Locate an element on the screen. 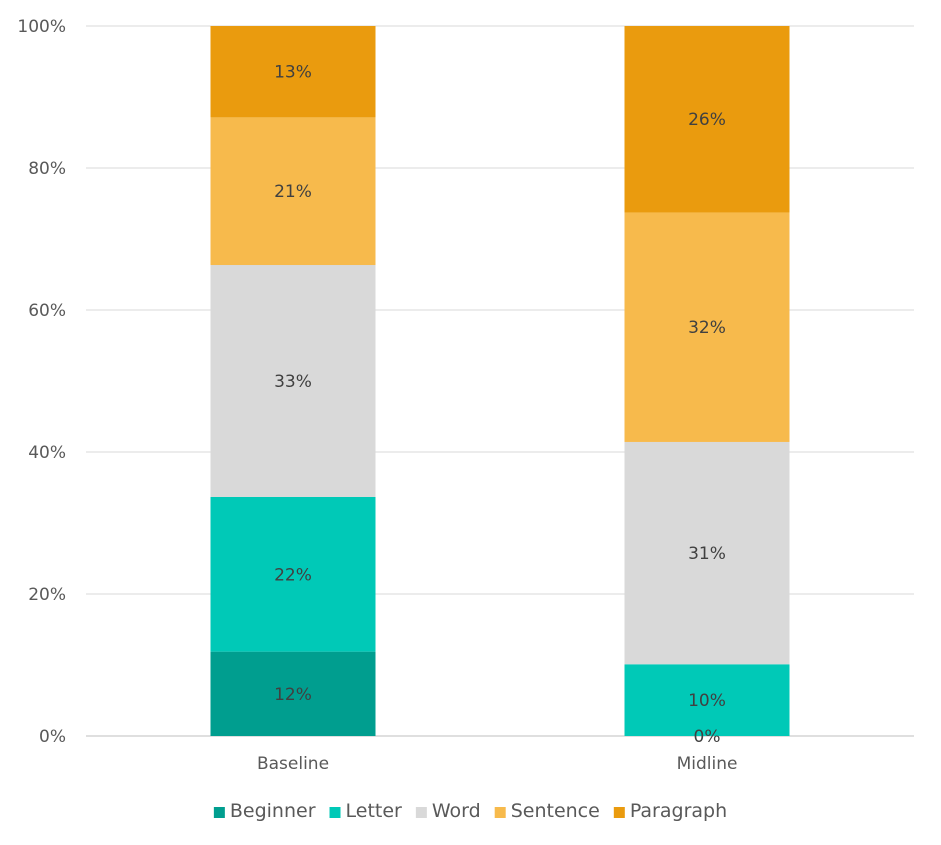 The width and height of the screenshot is (941, 845). data-label: 12% is located at coordinates (293, 695).